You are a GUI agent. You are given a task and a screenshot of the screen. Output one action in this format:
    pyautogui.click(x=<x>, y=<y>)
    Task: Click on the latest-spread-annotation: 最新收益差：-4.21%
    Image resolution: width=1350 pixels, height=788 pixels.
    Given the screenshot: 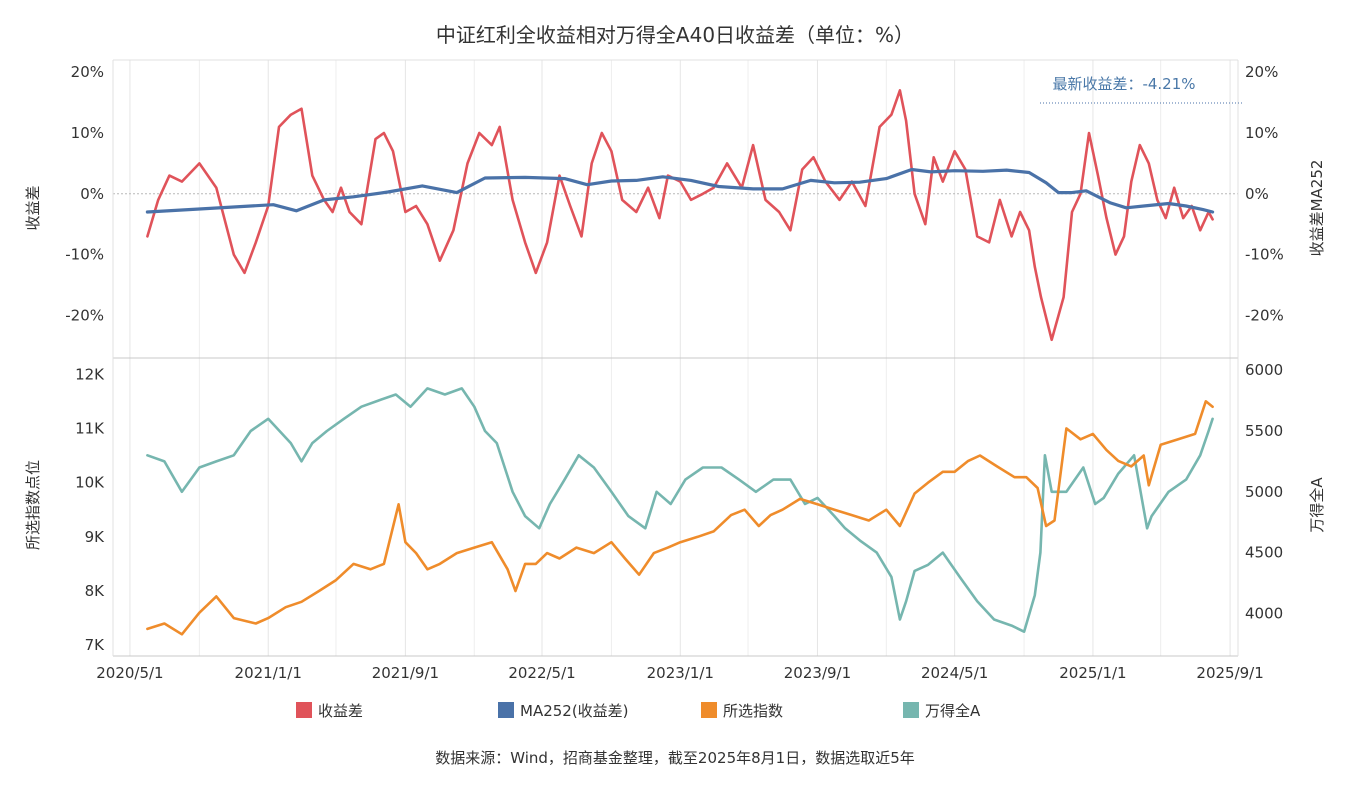 What is the action you would take?
    pyautogui.click(x=1141, y=89)
    